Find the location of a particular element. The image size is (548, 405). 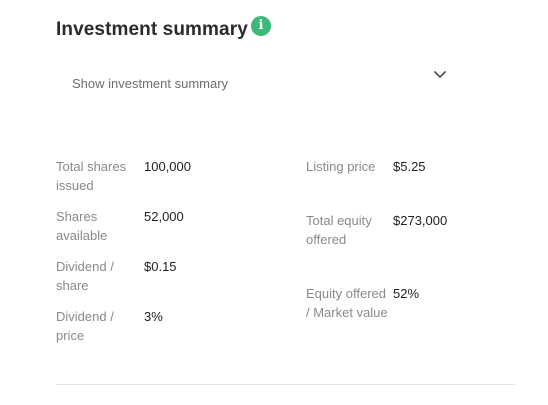

stat-label-total-shares-issued: Total shares issued is located at coordinates (91, 176).